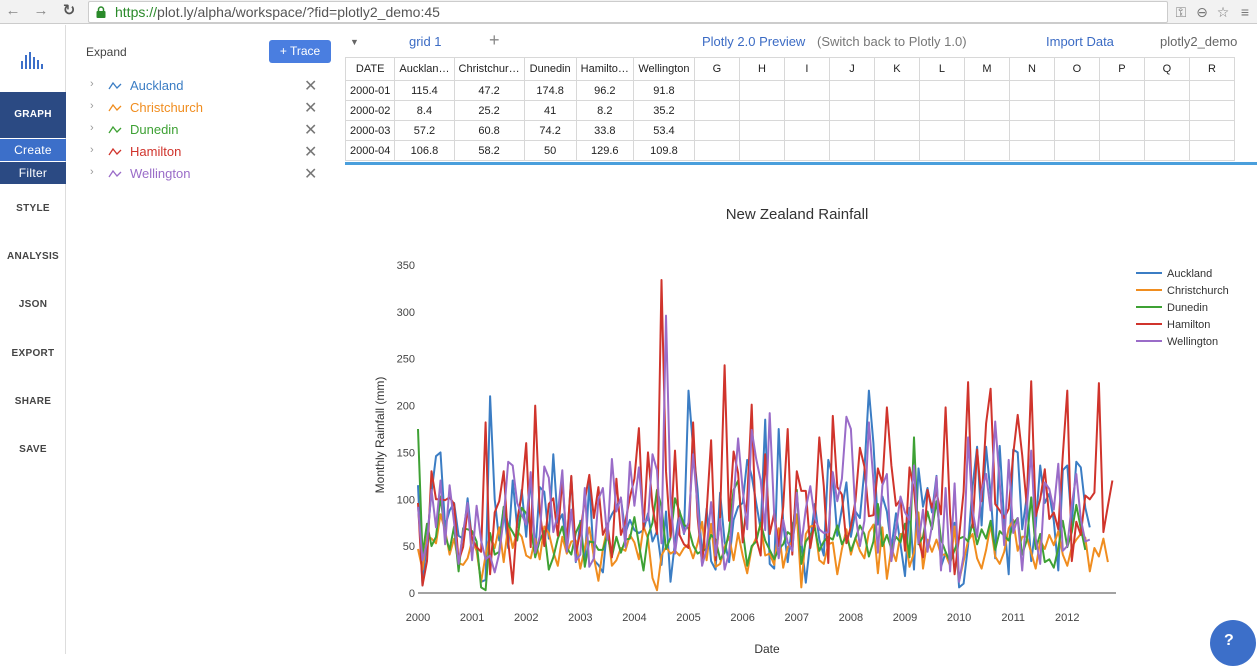  What do you see at coordinates (33, 208) in the screenshot?
I see `nav-style: STYLE` at bounding box center [33, 208].